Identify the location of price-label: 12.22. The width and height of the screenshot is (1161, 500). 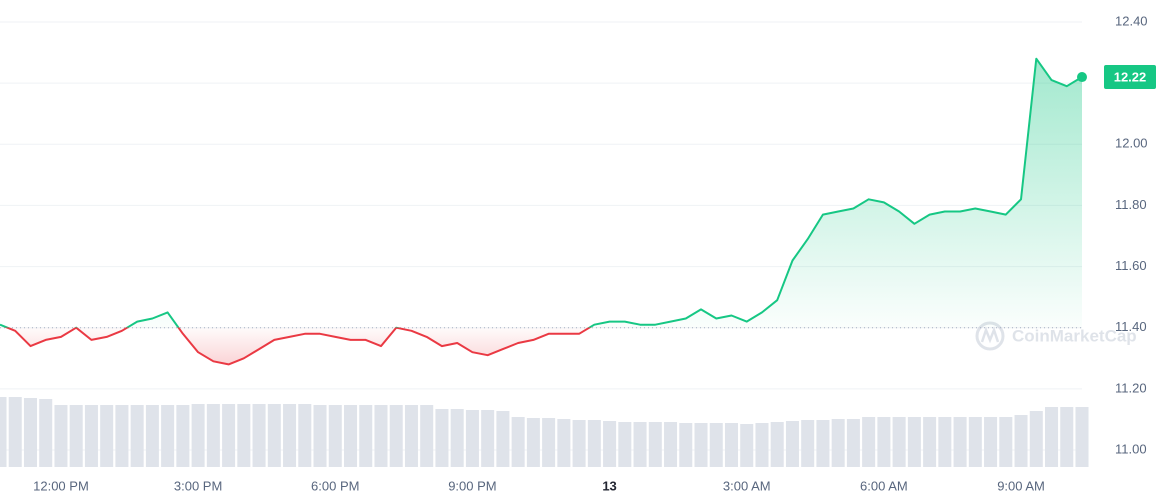
(1130, 76).